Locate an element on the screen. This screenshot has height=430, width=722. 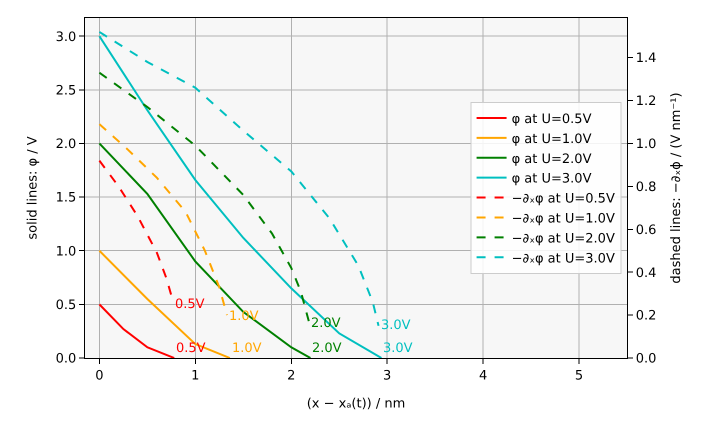
y2-tick-label: 0.2 is located at coordinates (646, 316).